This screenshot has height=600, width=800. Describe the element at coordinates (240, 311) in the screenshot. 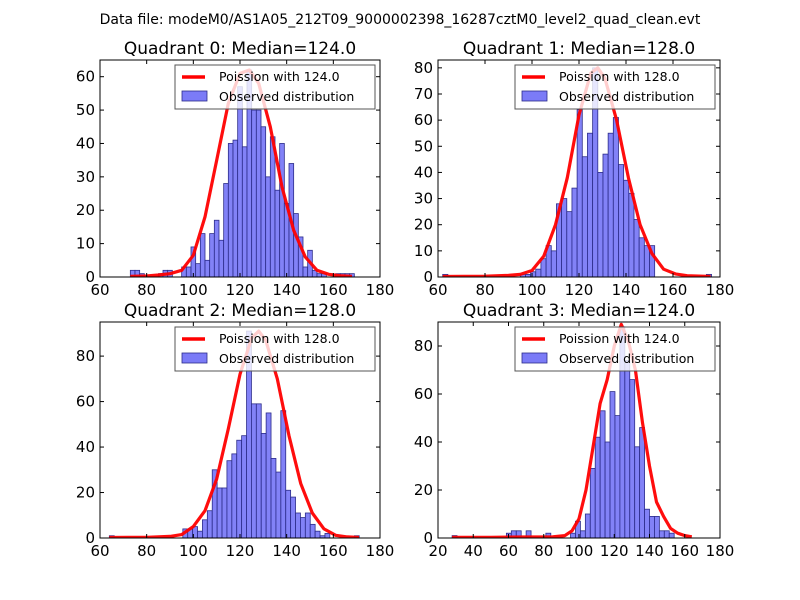

I see `subplot-title: Quadrant 2: Median=128.0` at that location.